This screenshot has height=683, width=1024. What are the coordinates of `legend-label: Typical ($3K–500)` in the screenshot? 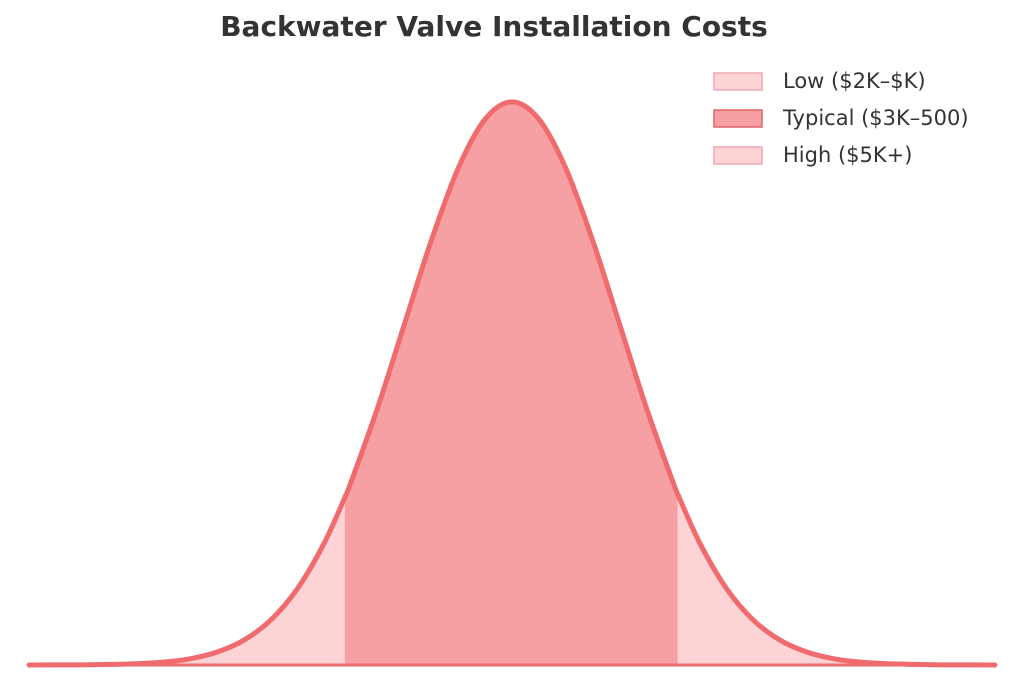 It's located at (875, 118).